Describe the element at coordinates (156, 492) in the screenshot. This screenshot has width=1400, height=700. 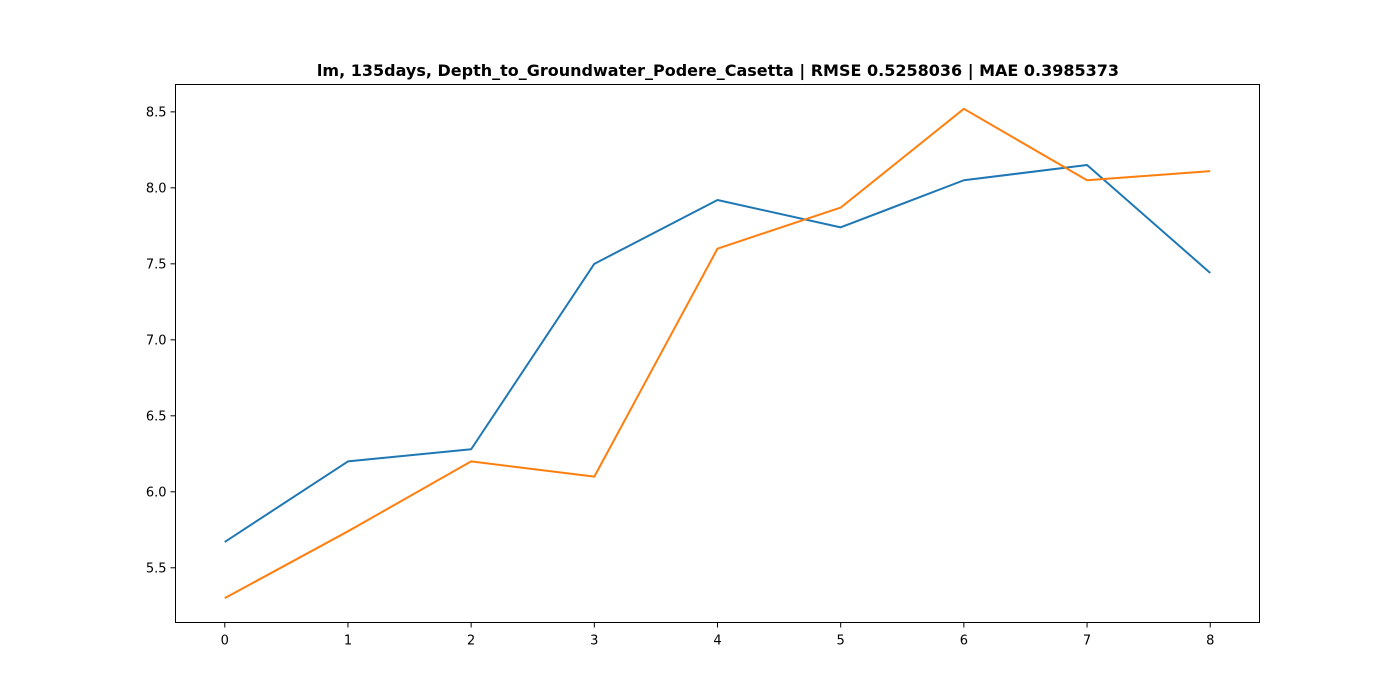
I see `y-tick-label: 6.0` at that location.